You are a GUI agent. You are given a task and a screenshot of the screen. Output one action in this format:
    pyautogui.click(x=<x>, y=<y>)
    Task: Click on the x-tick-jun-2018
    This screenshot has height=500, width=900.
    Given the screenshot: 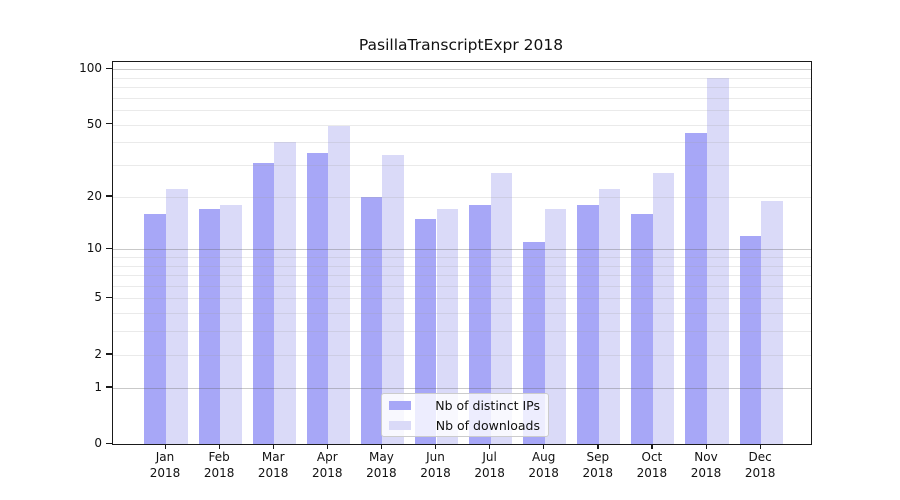 What is the action you would take?
    pyautogui.click(x=436, y=447)
    